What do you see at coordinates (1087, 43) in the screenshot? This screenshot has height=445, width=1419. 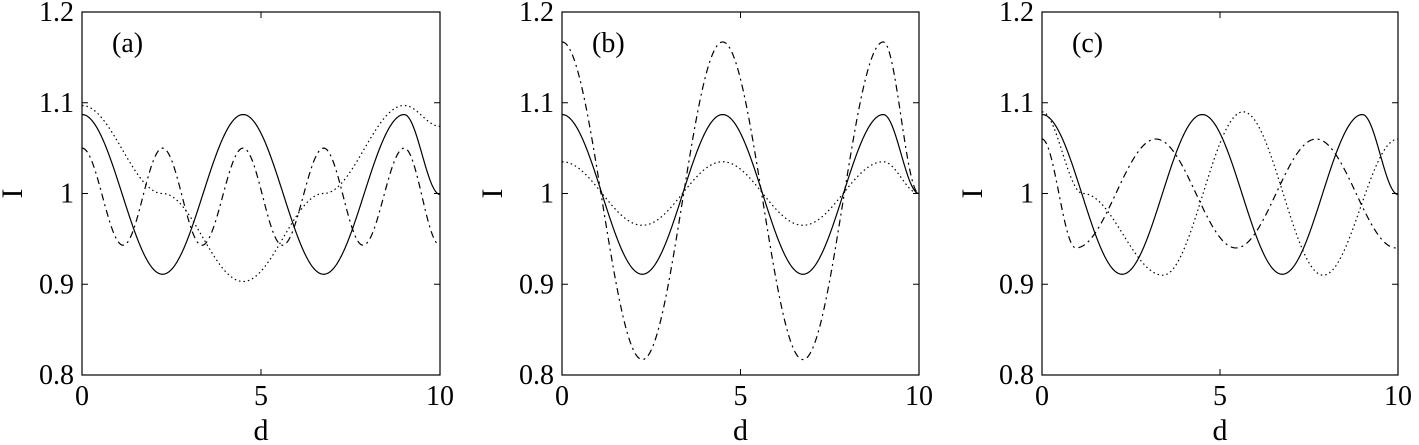 I see `panel-label: (c)` at bounding box center [1087, 43].